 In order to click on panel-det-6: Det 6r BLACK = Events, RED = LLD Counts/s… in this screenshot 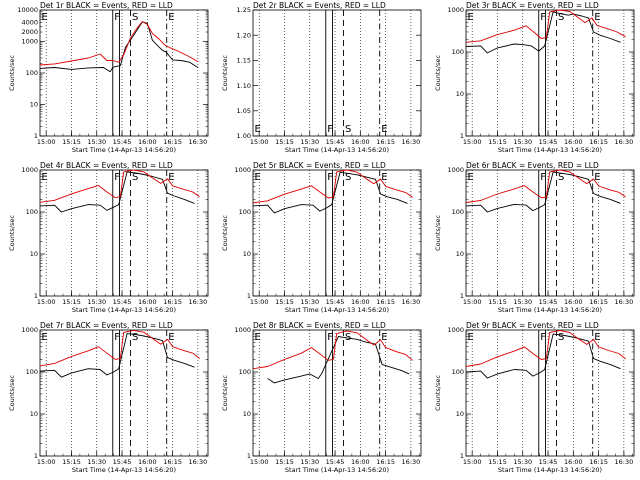, I will do `click(534, 237)`.